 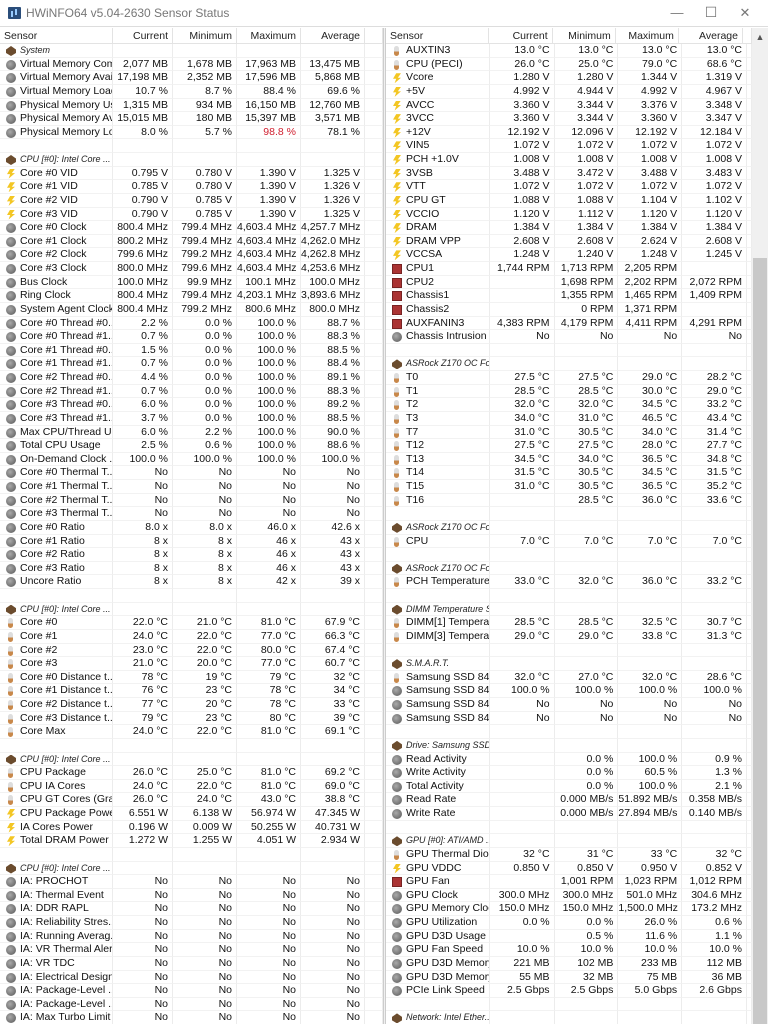 I want to click on scroll-thumb, so click(x=760, y=641).